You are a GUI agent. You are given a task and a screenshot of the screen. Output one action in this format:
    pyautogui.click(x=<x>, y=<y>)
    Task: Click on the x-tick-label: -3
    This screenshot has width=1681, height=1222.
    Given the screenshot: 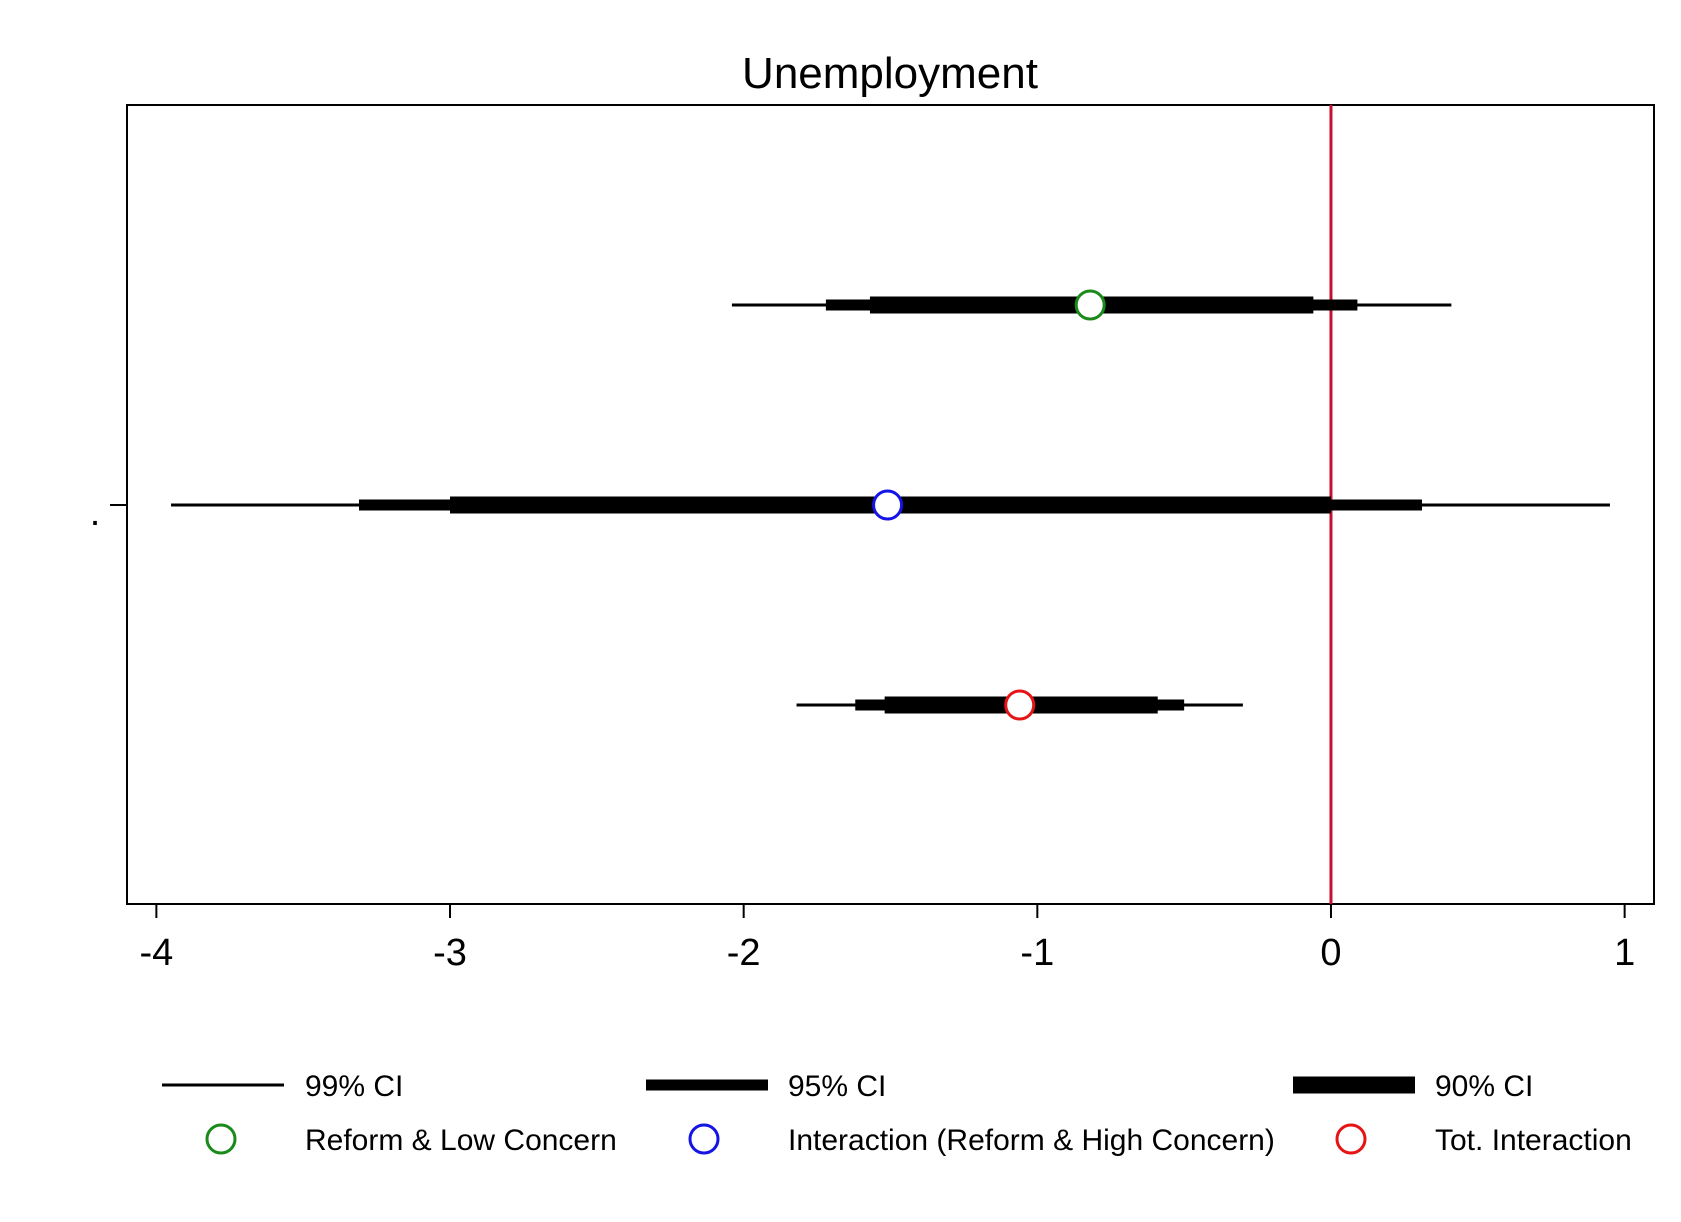 What is the action you would take?
    pyautogui.click(x=450, y=953)
    